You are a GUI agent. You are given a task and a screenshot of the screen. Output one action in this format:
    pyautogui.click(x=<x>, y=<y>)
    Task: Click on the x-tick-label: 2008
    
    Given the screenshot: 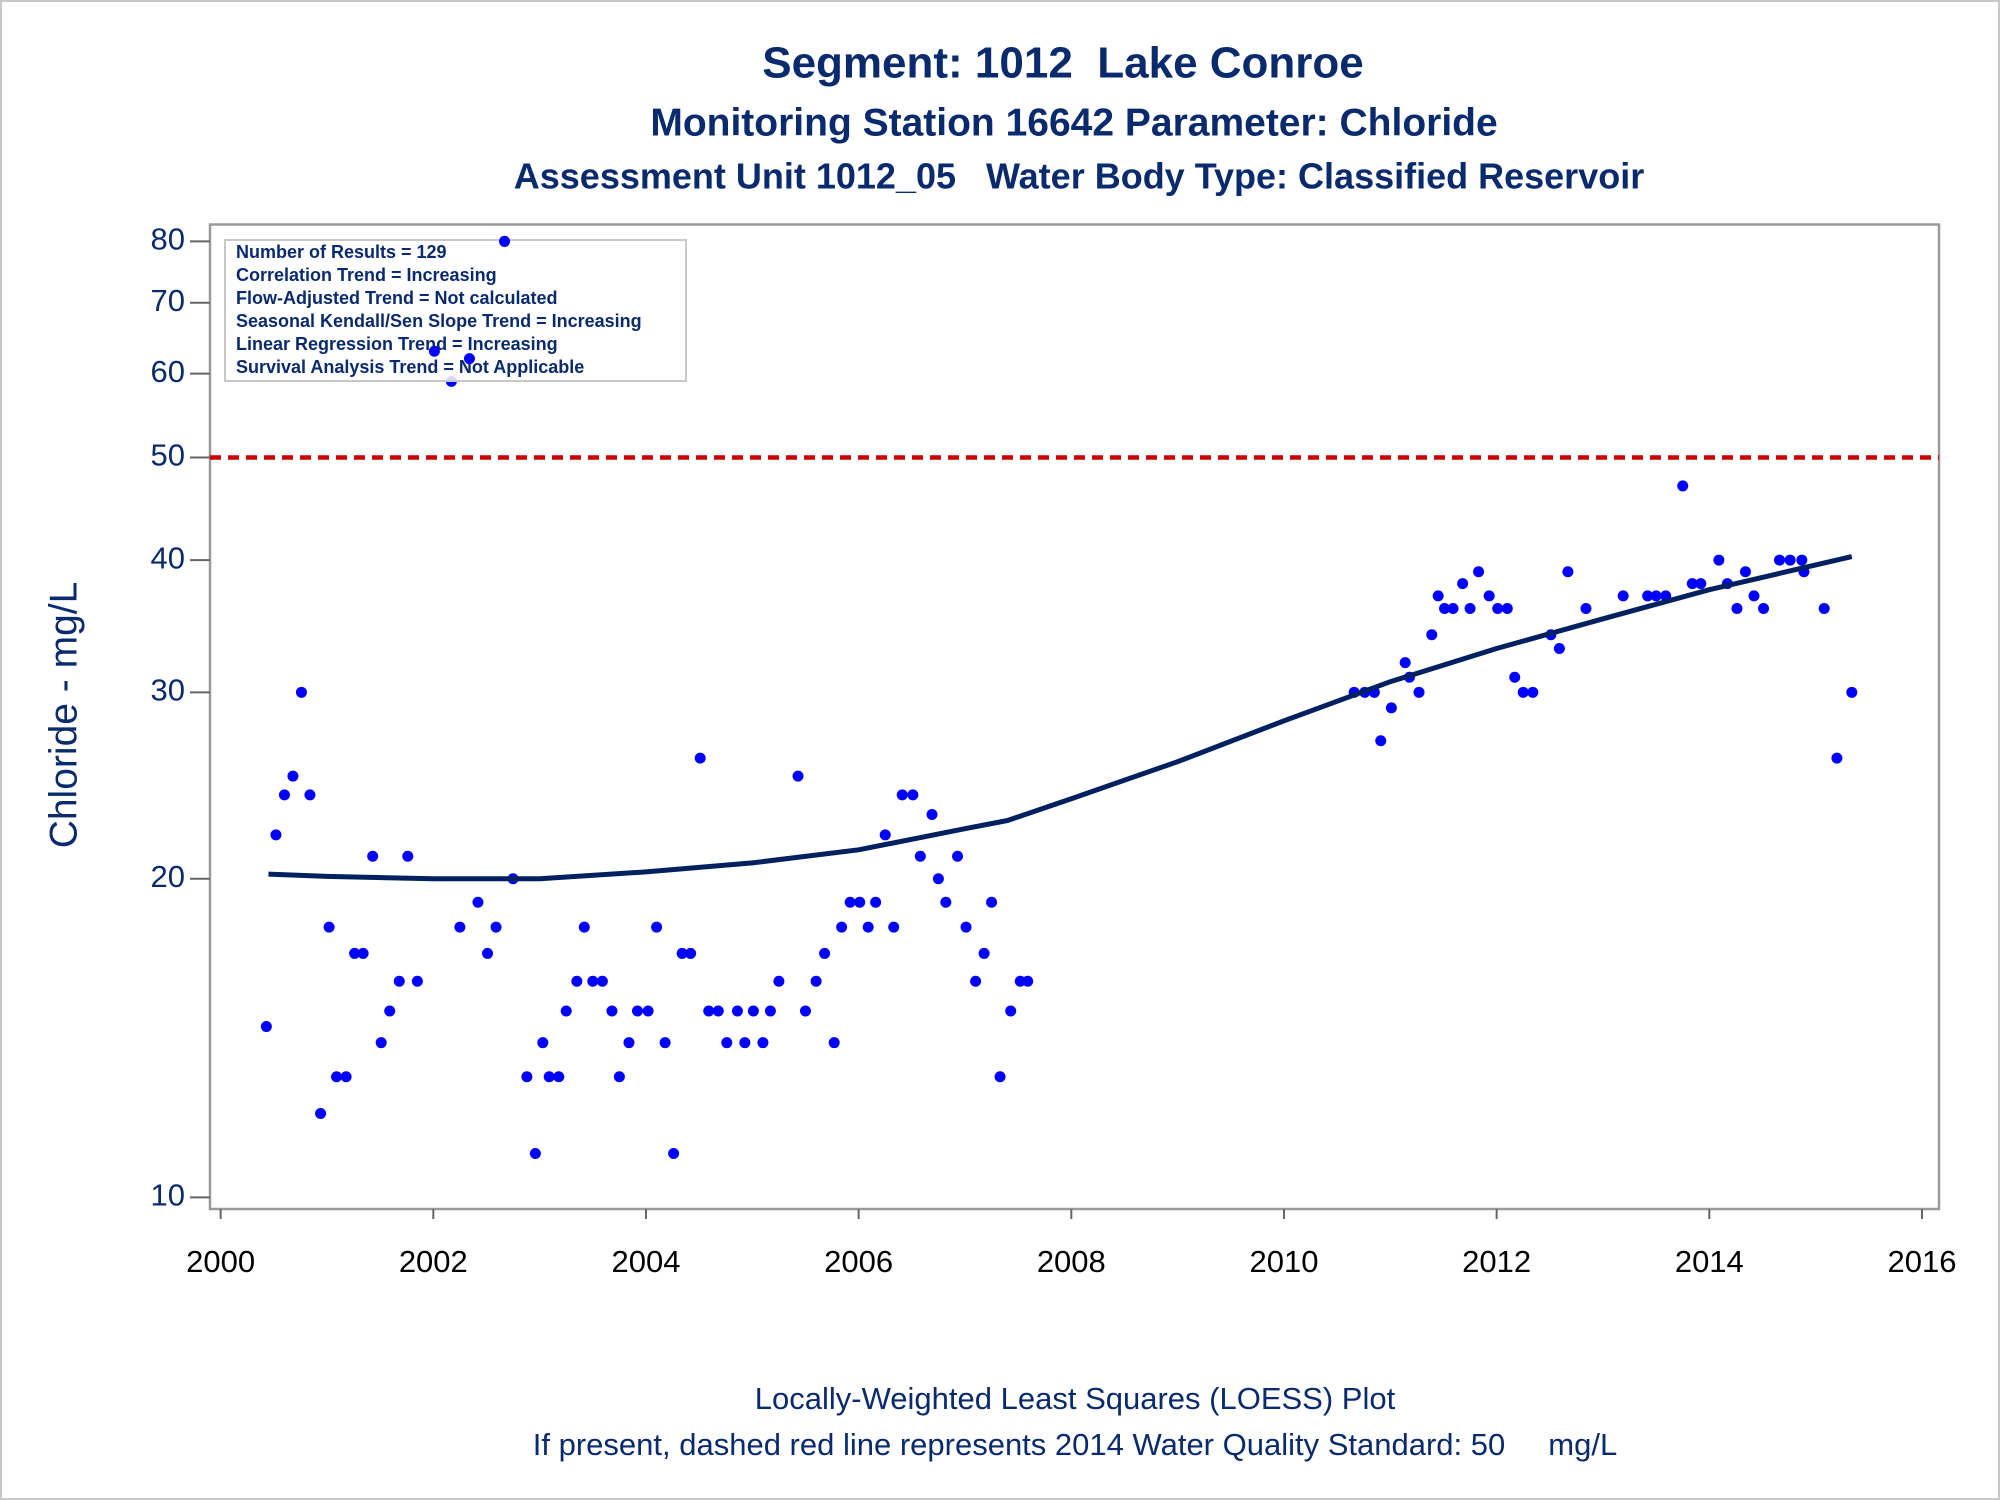 What is the action you would take?
    pyautogui.click(x=1071, y=1261)
    